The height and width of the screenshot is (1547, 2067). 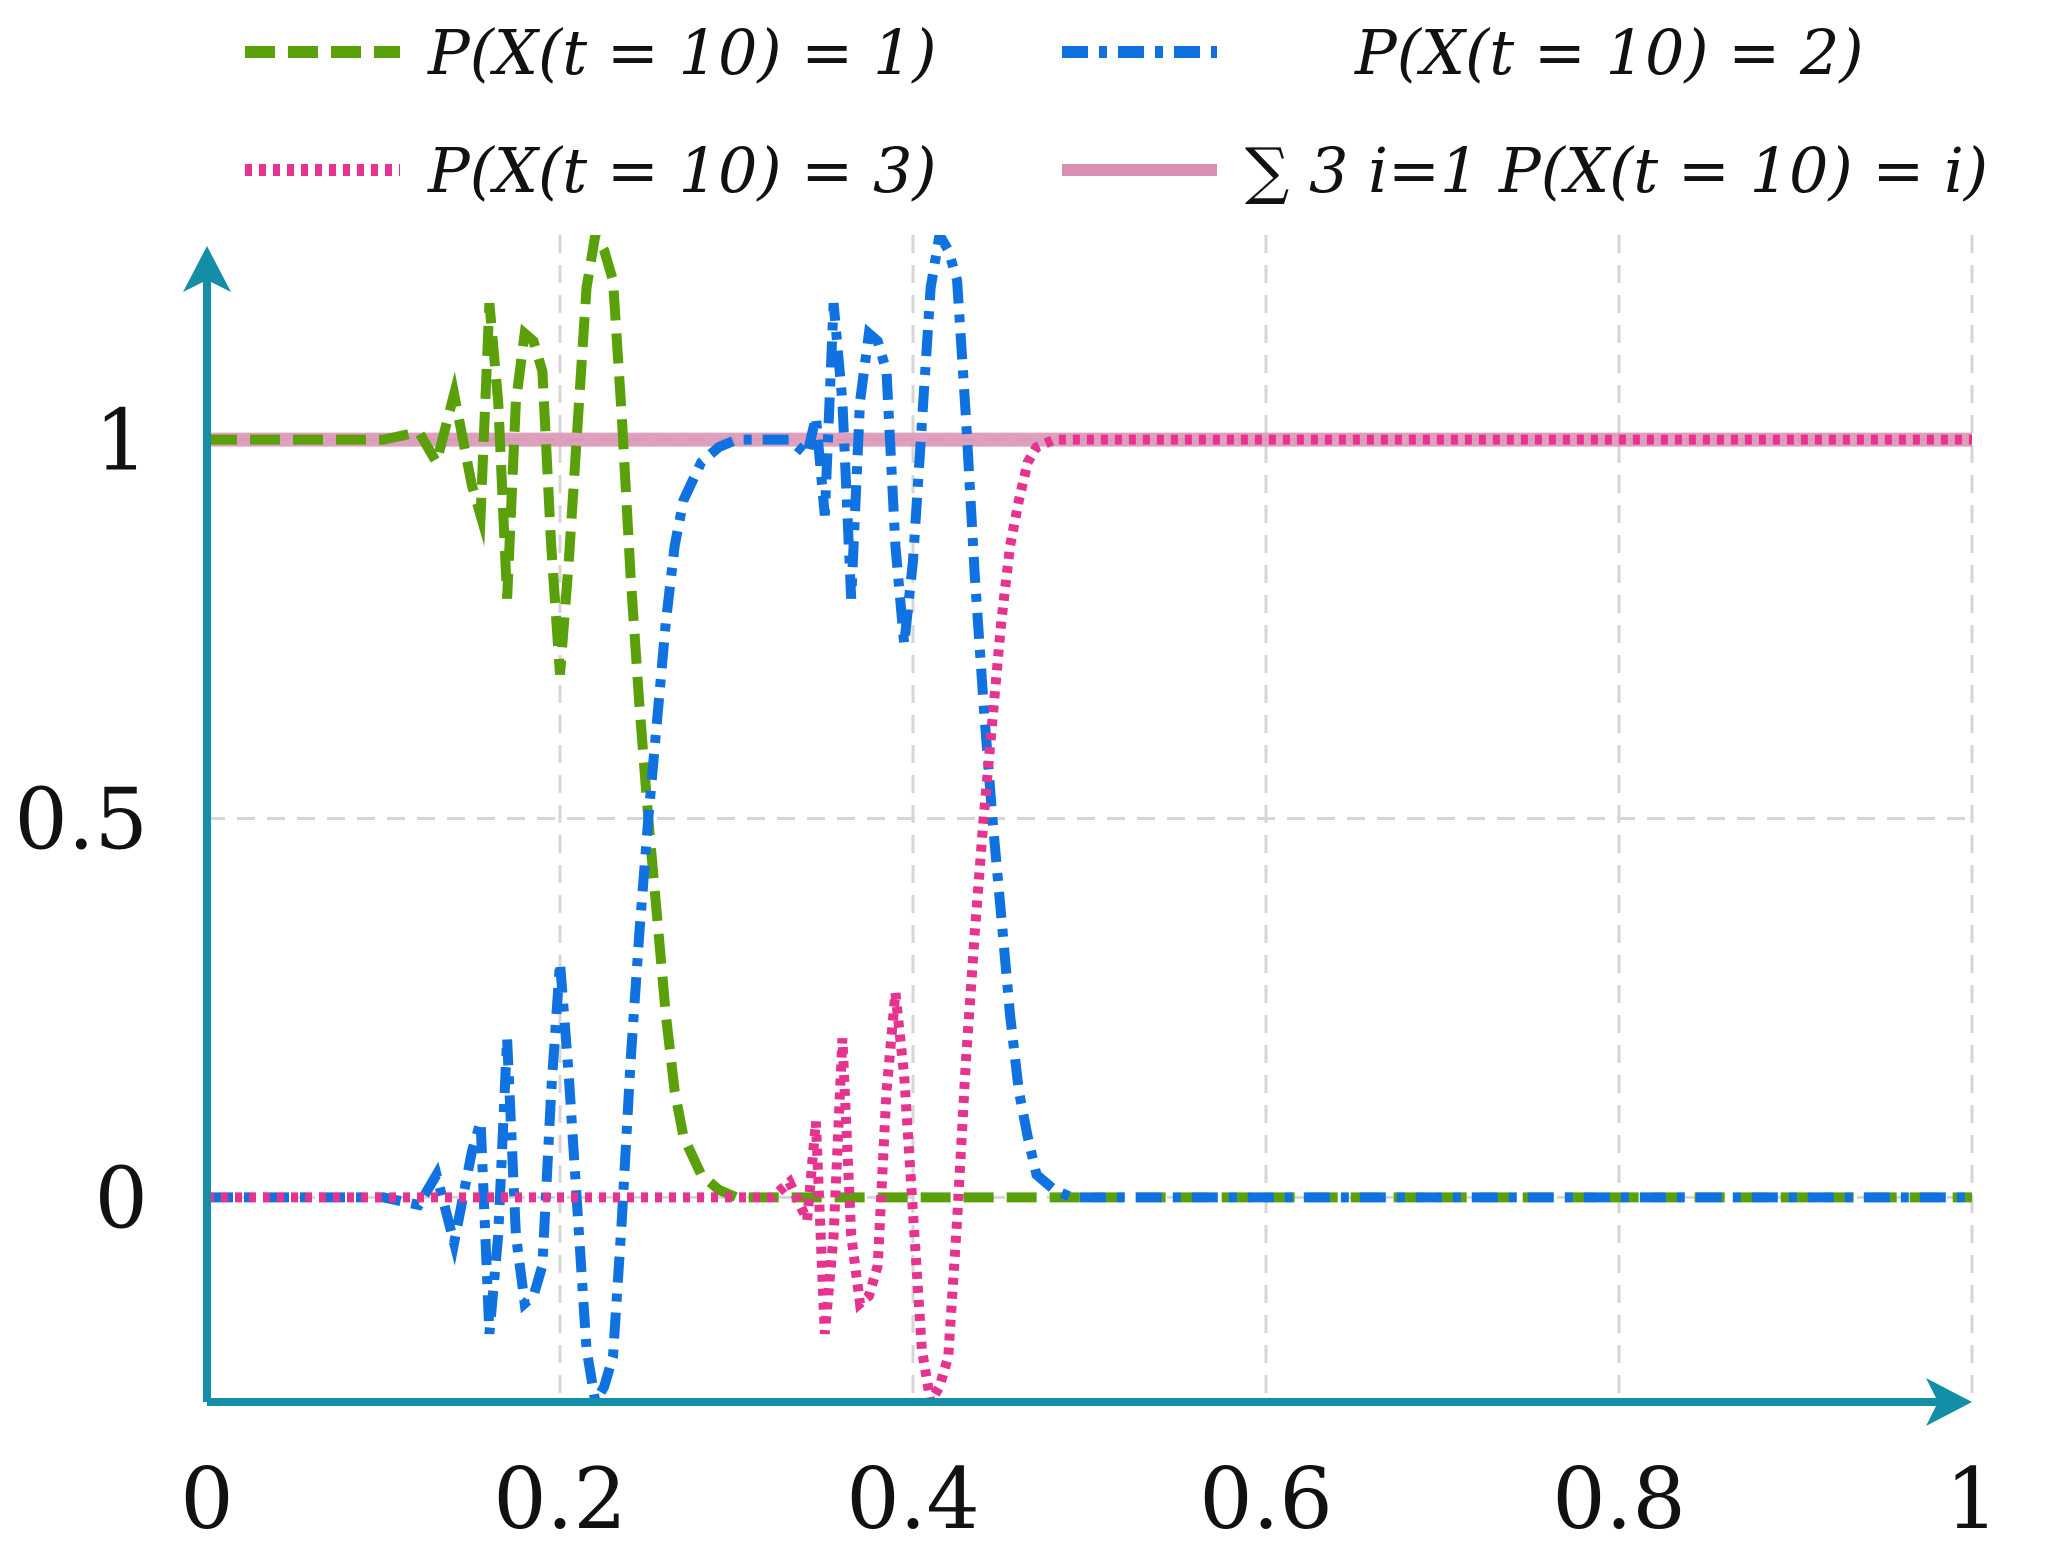 I want to click on x-tick-label: 0.4, so click(x=913, y=1498).